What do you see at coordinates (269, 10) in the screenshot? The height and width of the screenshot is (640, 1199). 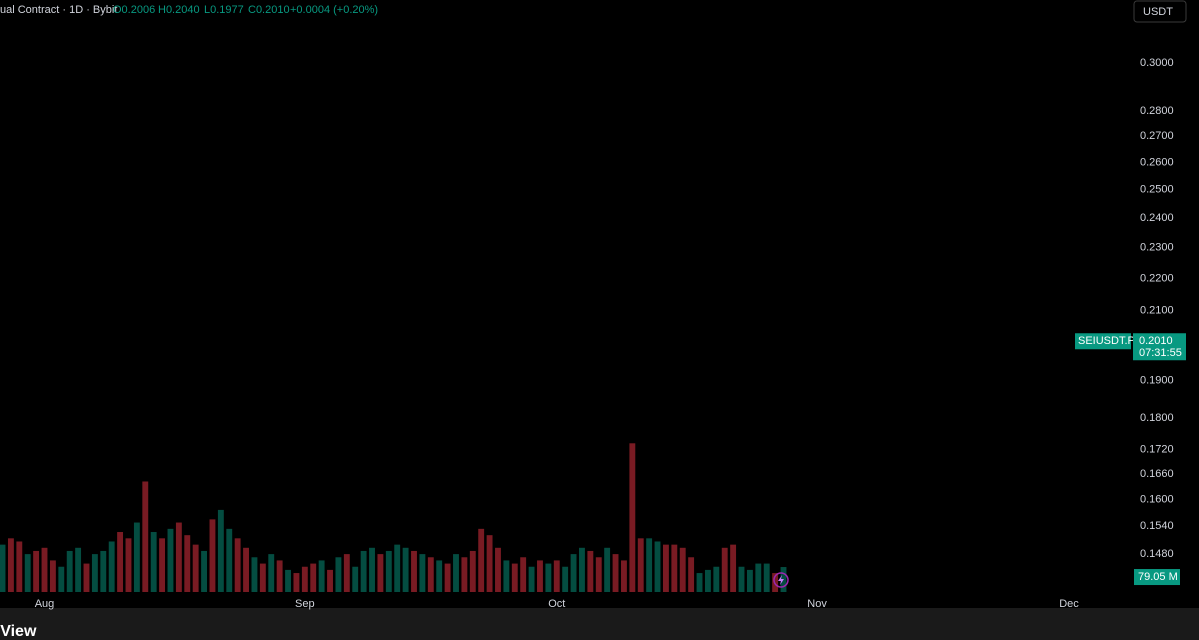 I see `header-close: C0.2010` at bounding box center [269, 10].